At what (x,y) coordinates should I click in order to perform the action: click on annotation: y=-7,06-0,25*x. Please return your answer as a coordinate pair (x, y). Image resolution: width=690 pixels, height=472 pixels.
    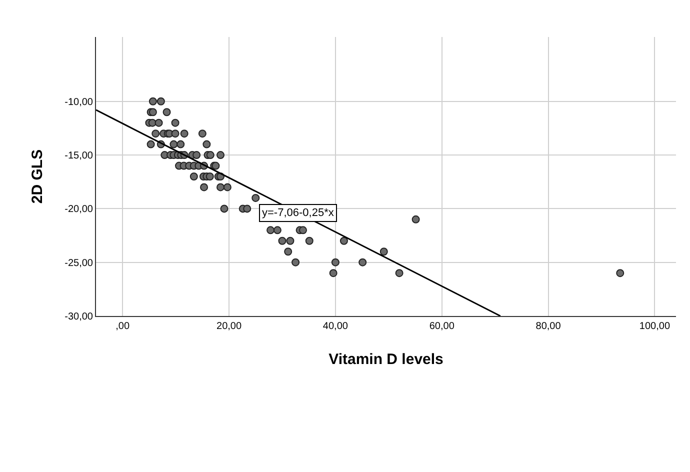
    Looking at the image, I should click on (298, 213).